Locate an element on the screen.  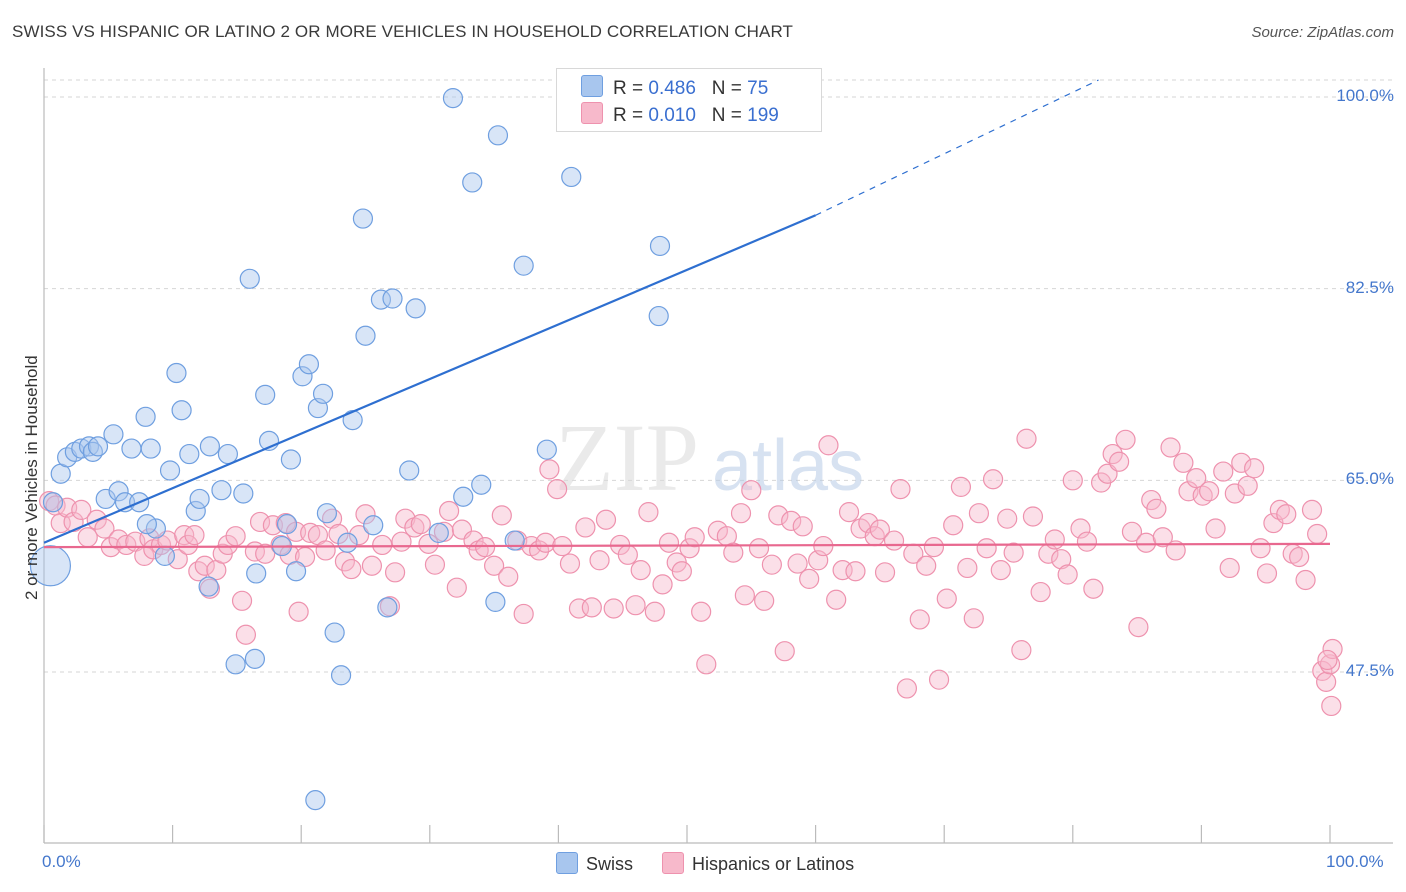
legend-item-hispanic: Hispanics or Latinos is located at coordinates (758, 863).